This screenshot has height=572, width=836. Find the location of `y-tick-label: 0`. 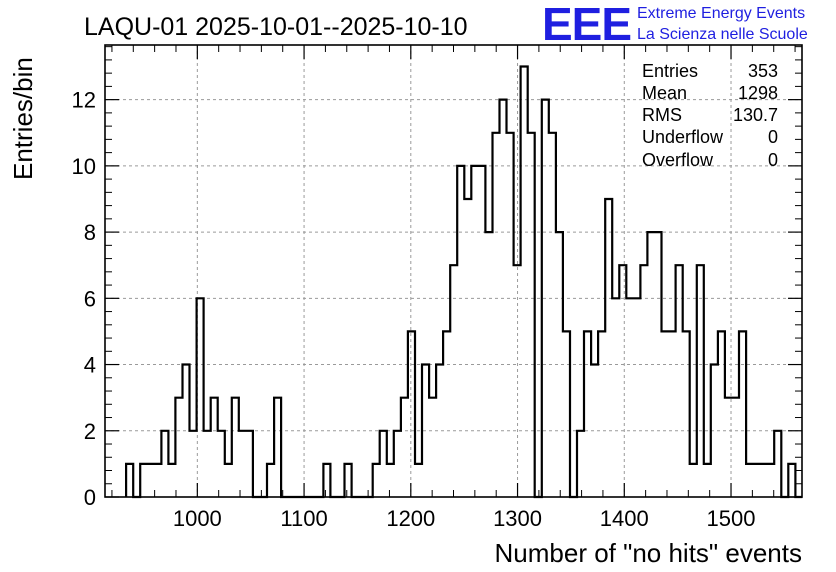

y-tick-label: 0 is located at coordinates (90, 497).